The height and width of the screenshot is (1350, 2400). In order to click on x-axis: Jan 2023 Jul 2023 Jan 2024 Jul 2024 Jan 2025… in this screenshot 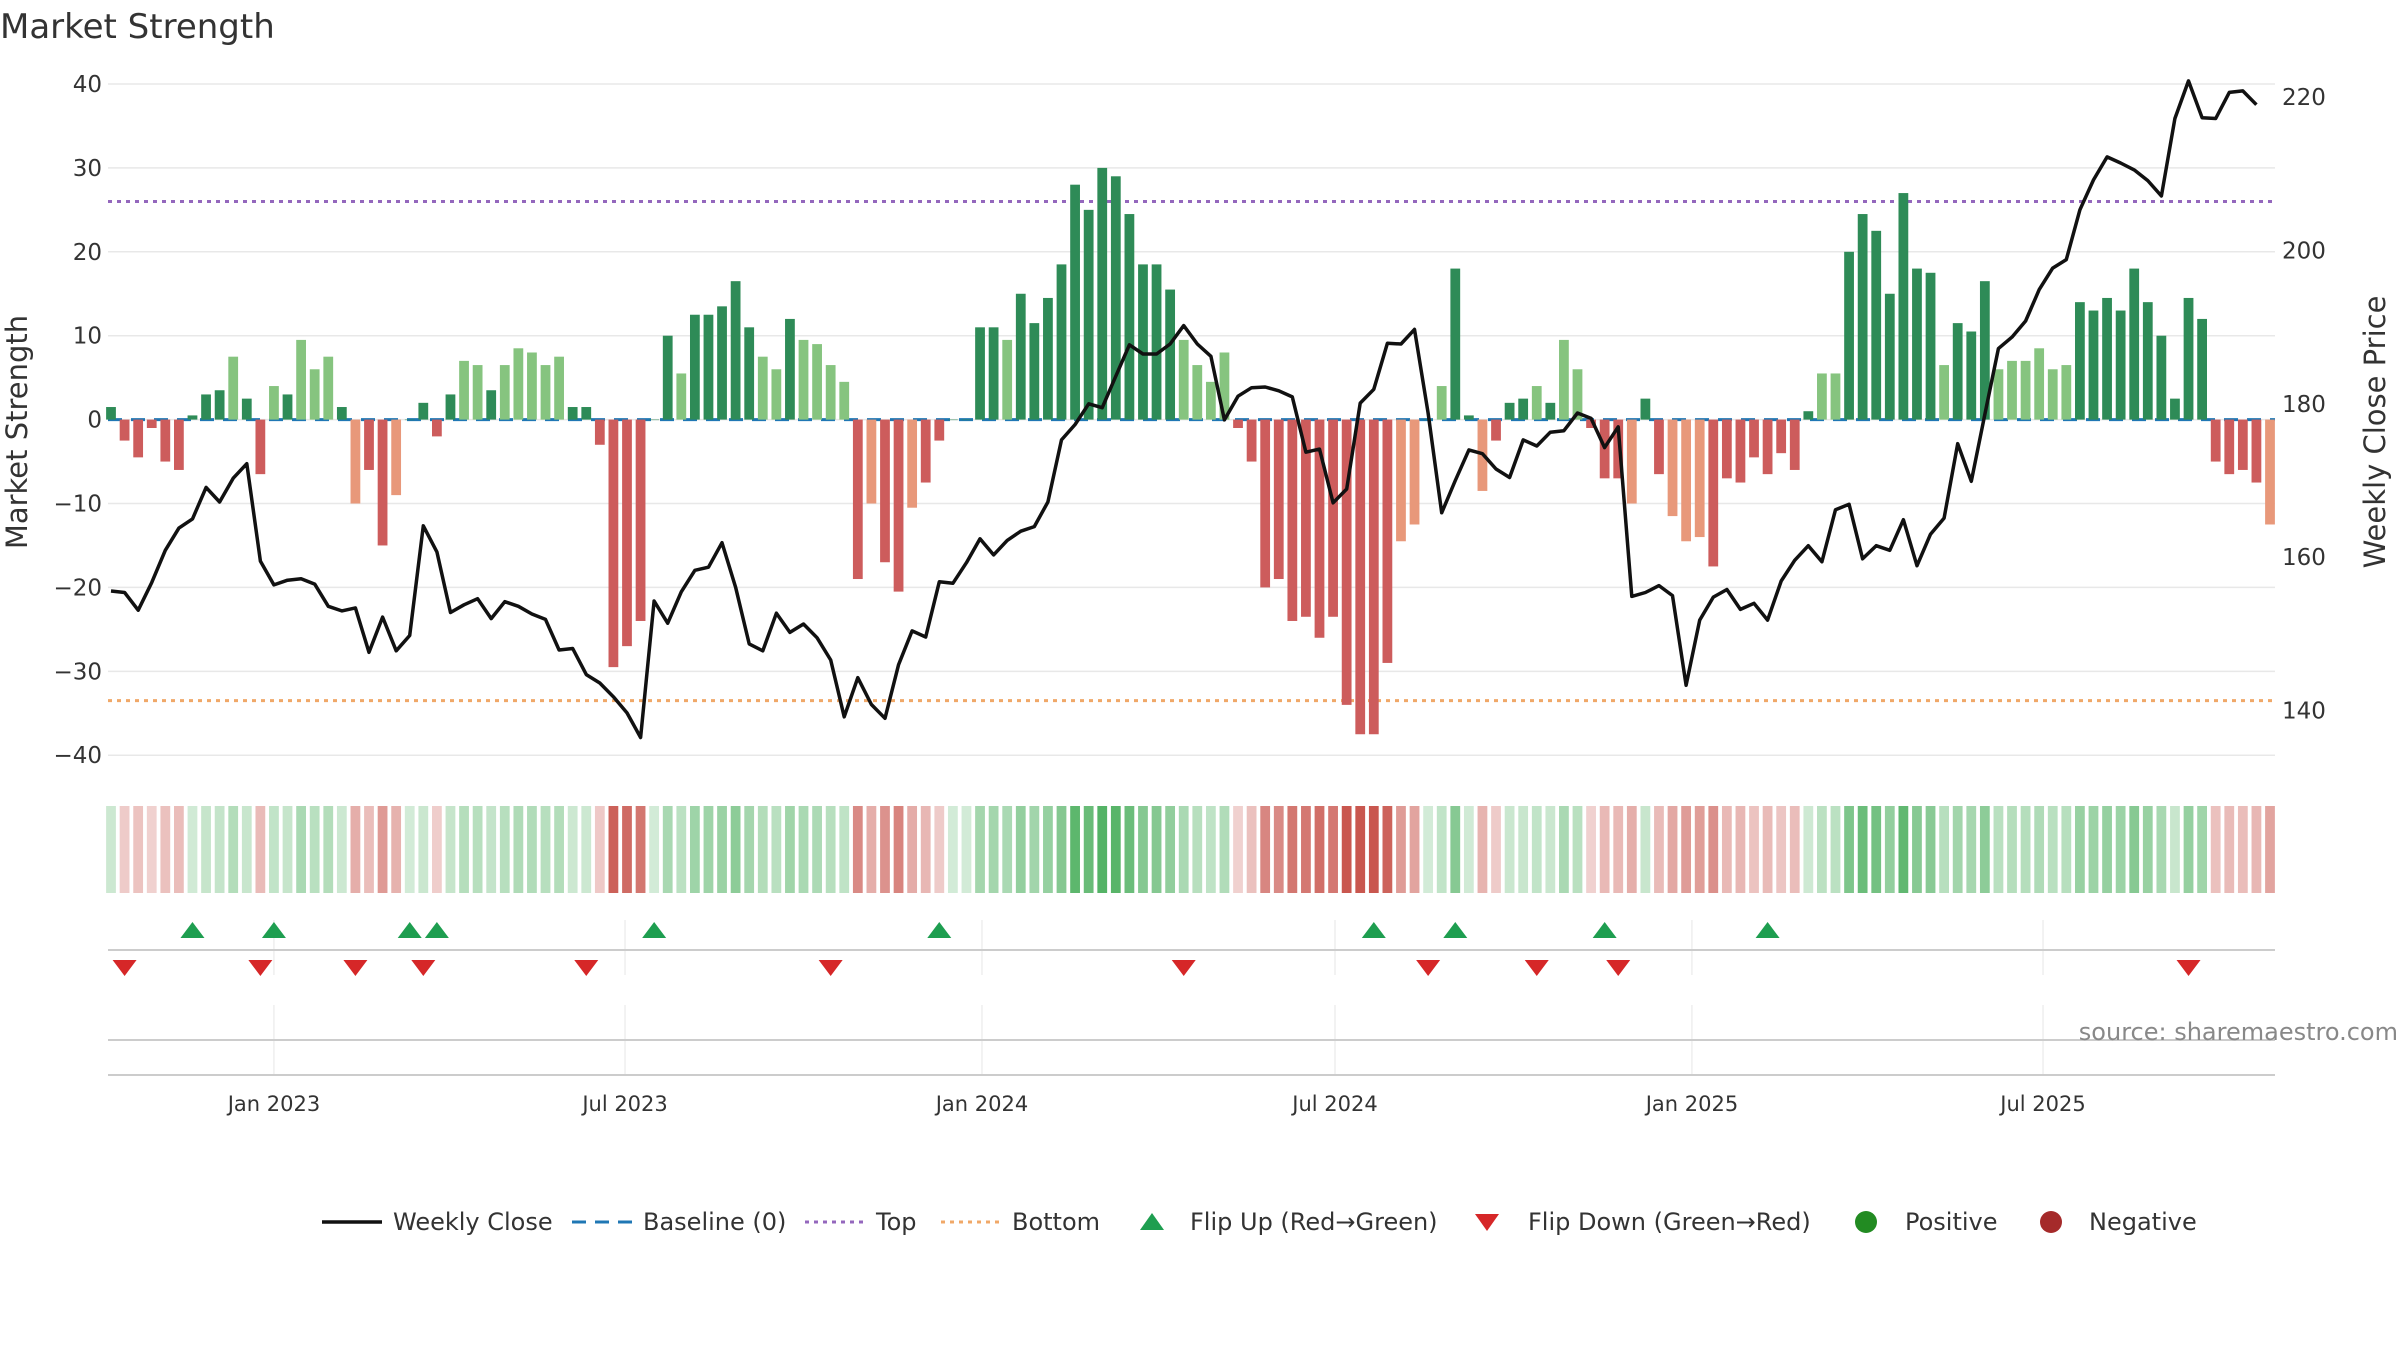, I will do `click(1156, 1104)`.